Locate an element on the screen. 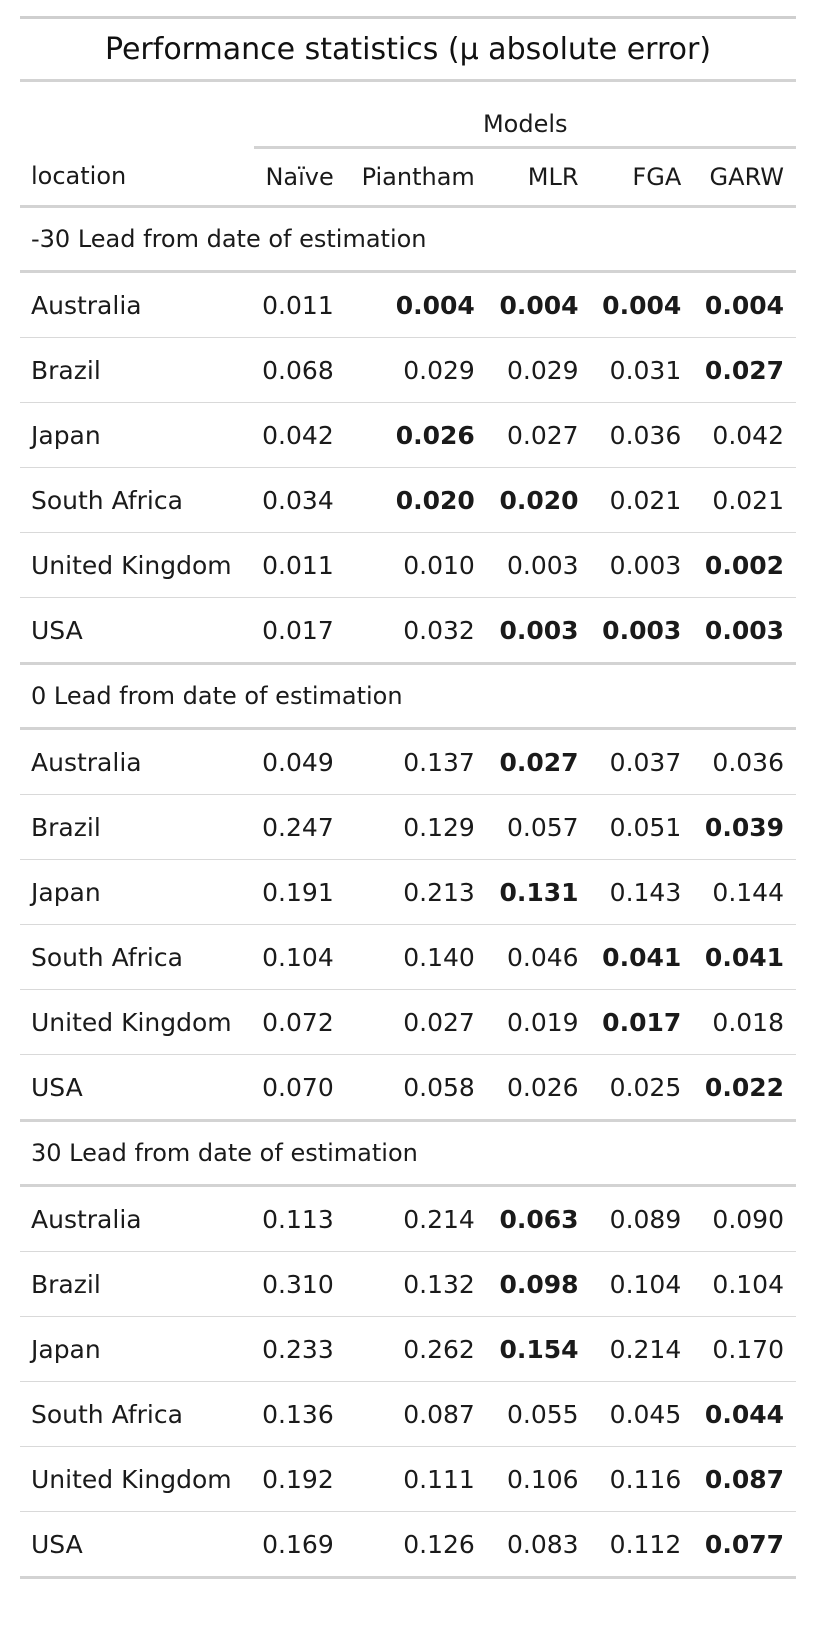 The height and width of the screenshot is (1632, 814). value-cell: 0.170 is located at coordinates (744, 1349).